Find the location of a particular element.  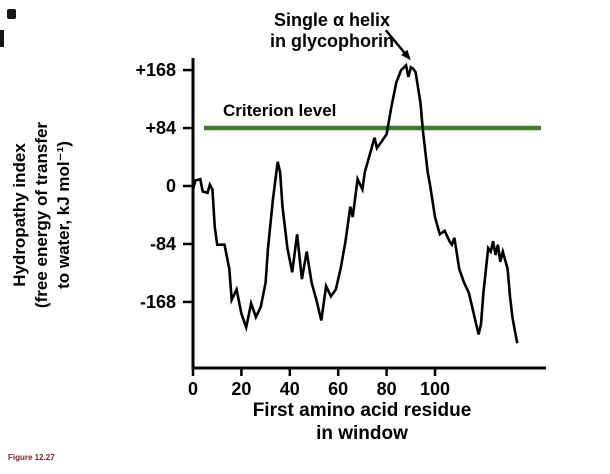

svg-text: +84 is located at coordinates (160, 128).